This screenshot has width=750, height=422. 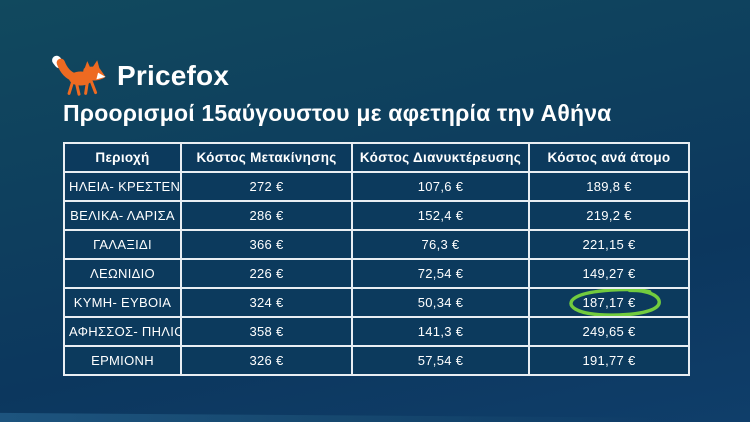 I want to click on cost-per-person-cell: 219,2 €, so click(x=609, y=215).